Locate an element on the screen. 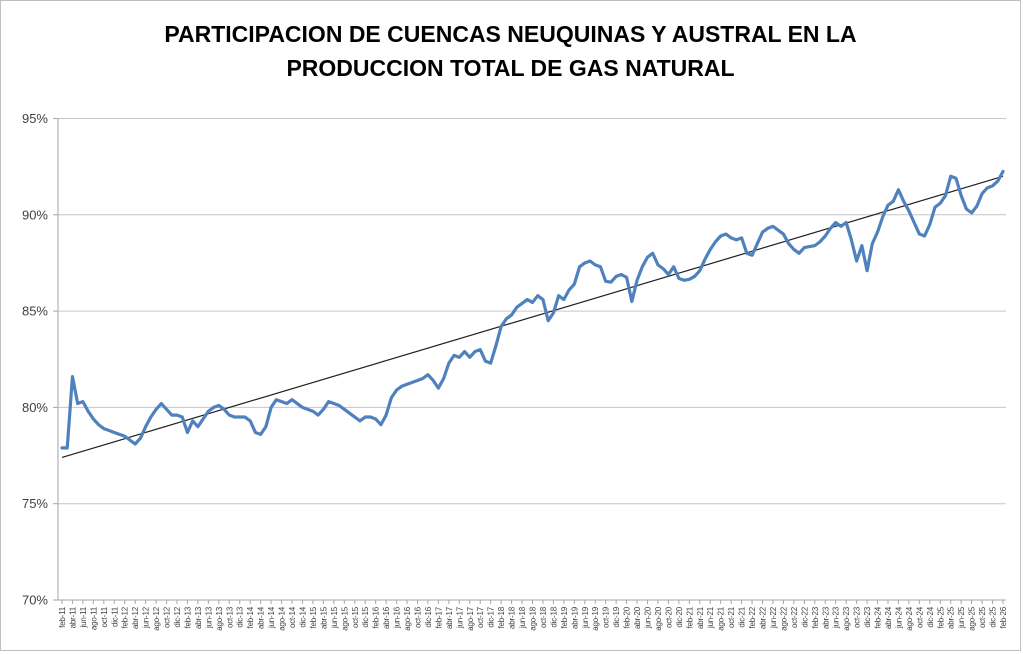 The height and width of the screenshot is (654, 1023). y-tick-label: 85% is located at coordinates (35, 311).